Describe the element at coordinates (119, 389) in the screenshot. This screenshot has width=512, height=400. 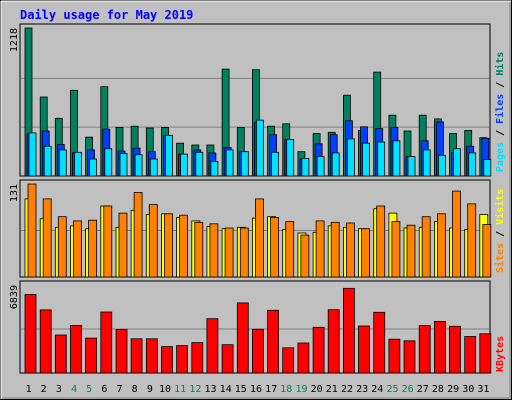
I see `day-label-7: 7` at that location.